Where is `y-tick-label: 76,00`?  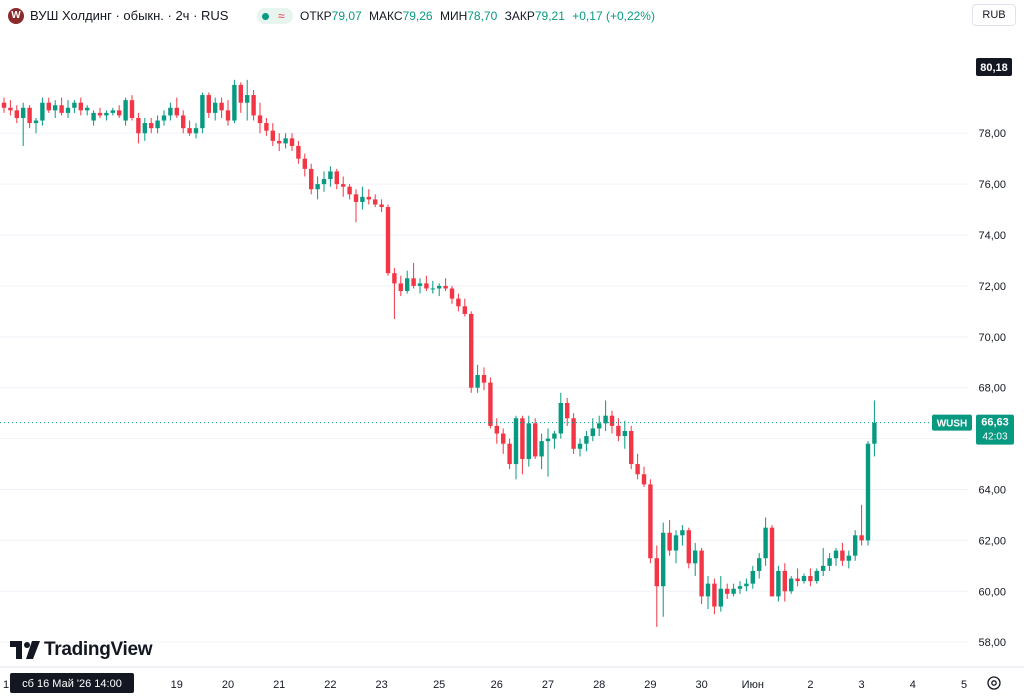 y-tick-label: 76,00 is located at coordinates (992, 185).